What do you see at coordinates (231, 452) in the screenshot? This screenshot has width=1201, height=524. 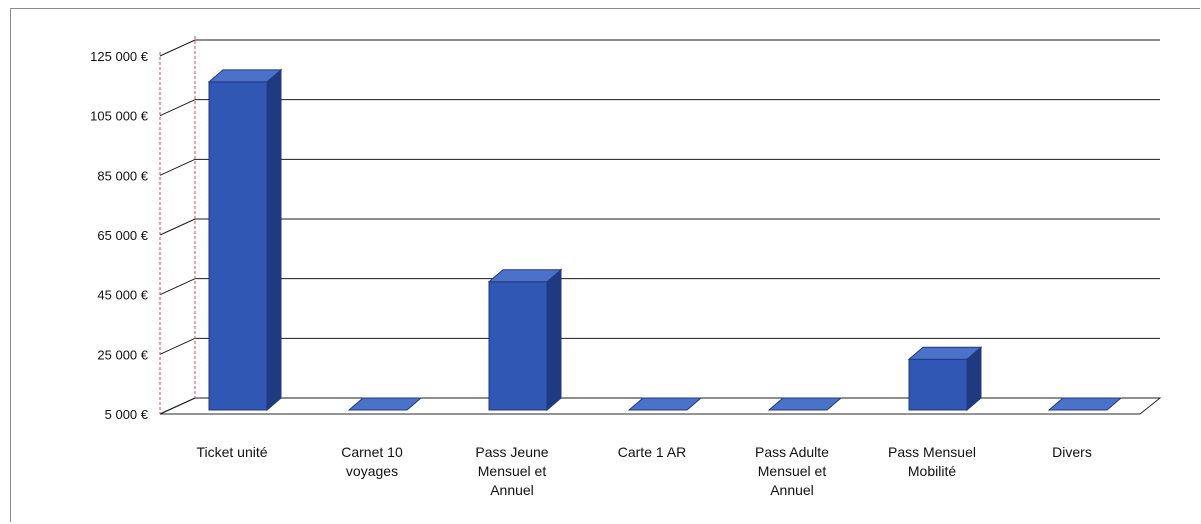 I see `x-tick-label: Ticket unité` at bounding box center [231, 452].